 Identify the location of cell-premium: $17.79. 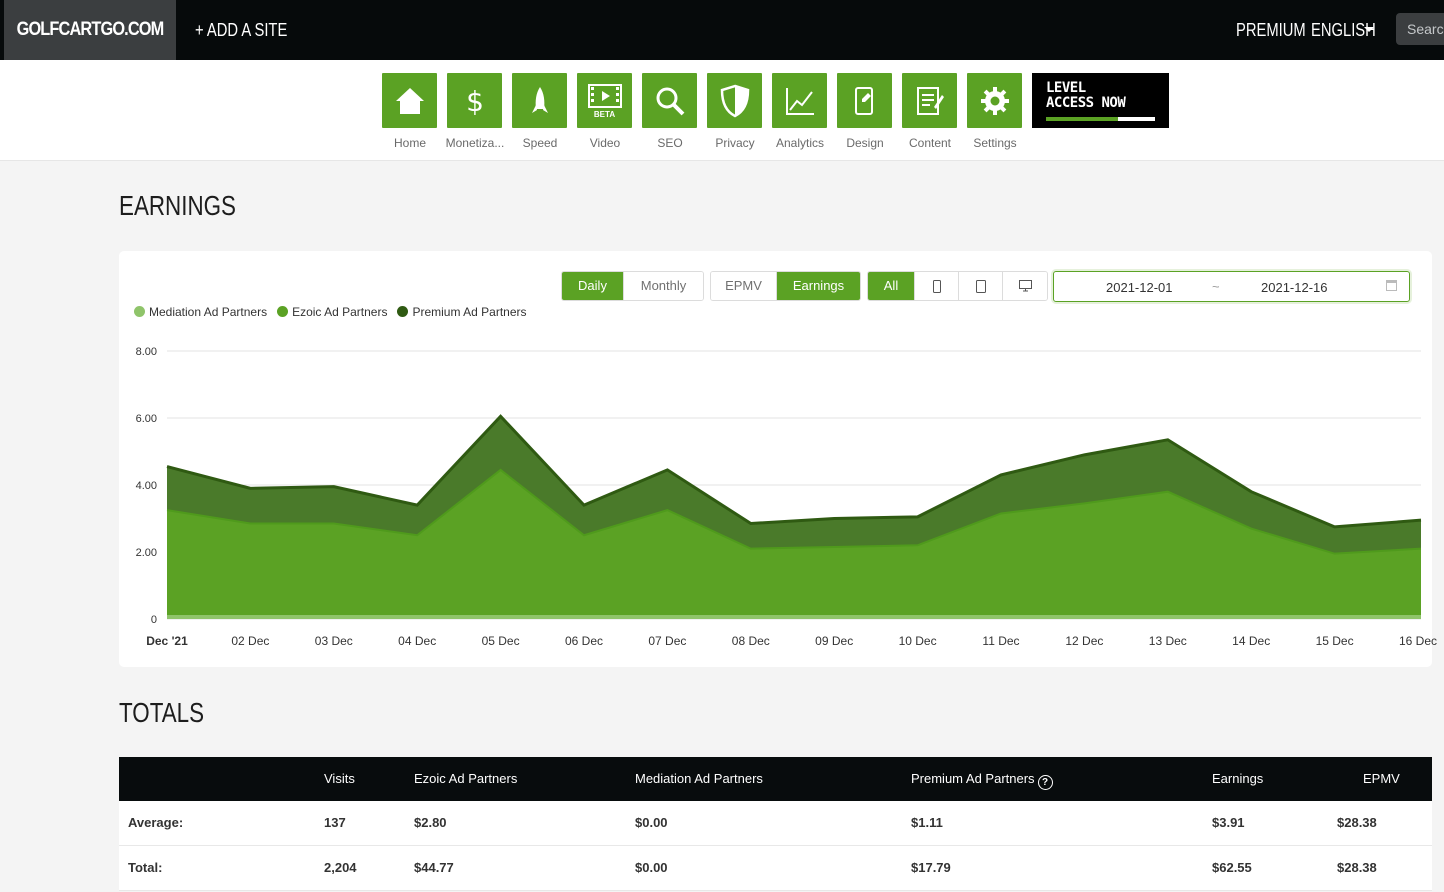
(931, 867).